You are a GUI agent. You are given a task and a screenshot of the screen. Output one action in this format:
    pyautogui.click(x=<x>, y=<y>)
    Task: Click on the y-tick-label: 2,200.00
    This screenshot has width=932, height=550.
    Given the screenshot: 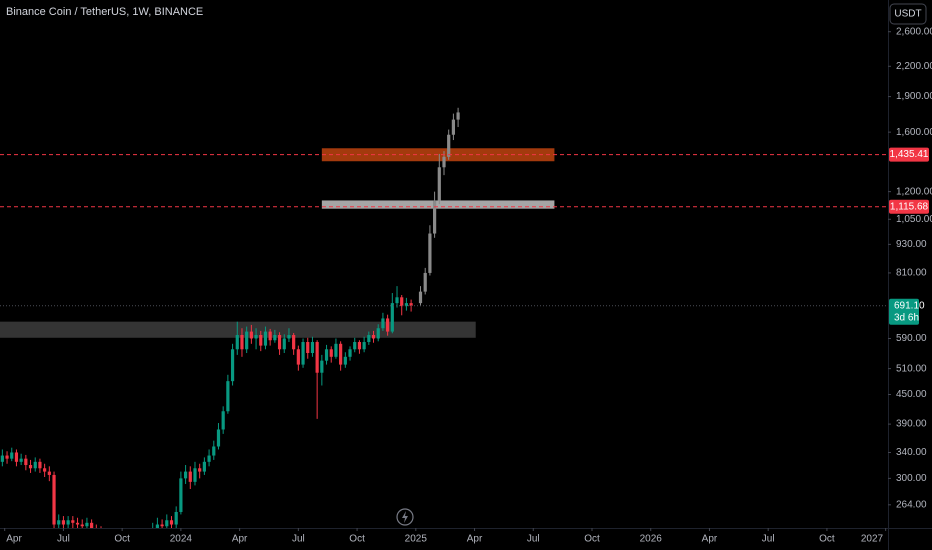 What is the action you would take?
    pyautogui.click(x=914, y=66)
    